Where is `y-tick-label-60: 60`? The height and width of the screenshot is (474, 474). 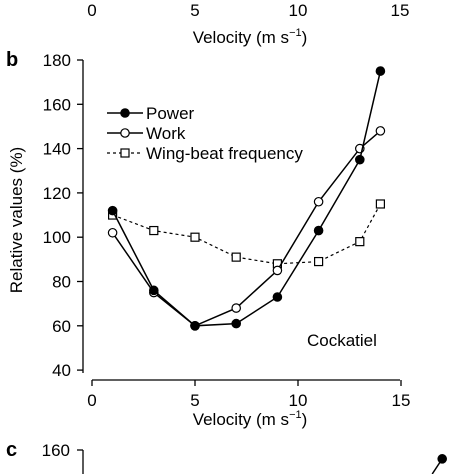 y-tick-label-60: 60 is located at coordinates (61, 326).